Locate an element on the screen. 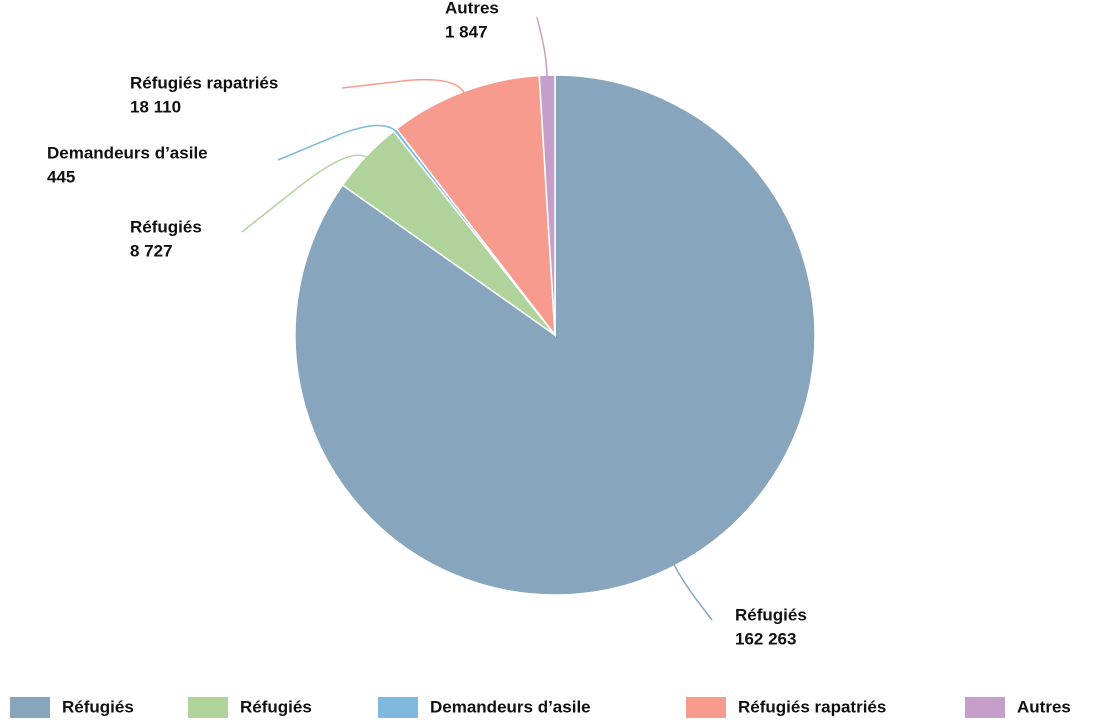  slice-label-value: 18 110 is located at coordinates (155, 106).